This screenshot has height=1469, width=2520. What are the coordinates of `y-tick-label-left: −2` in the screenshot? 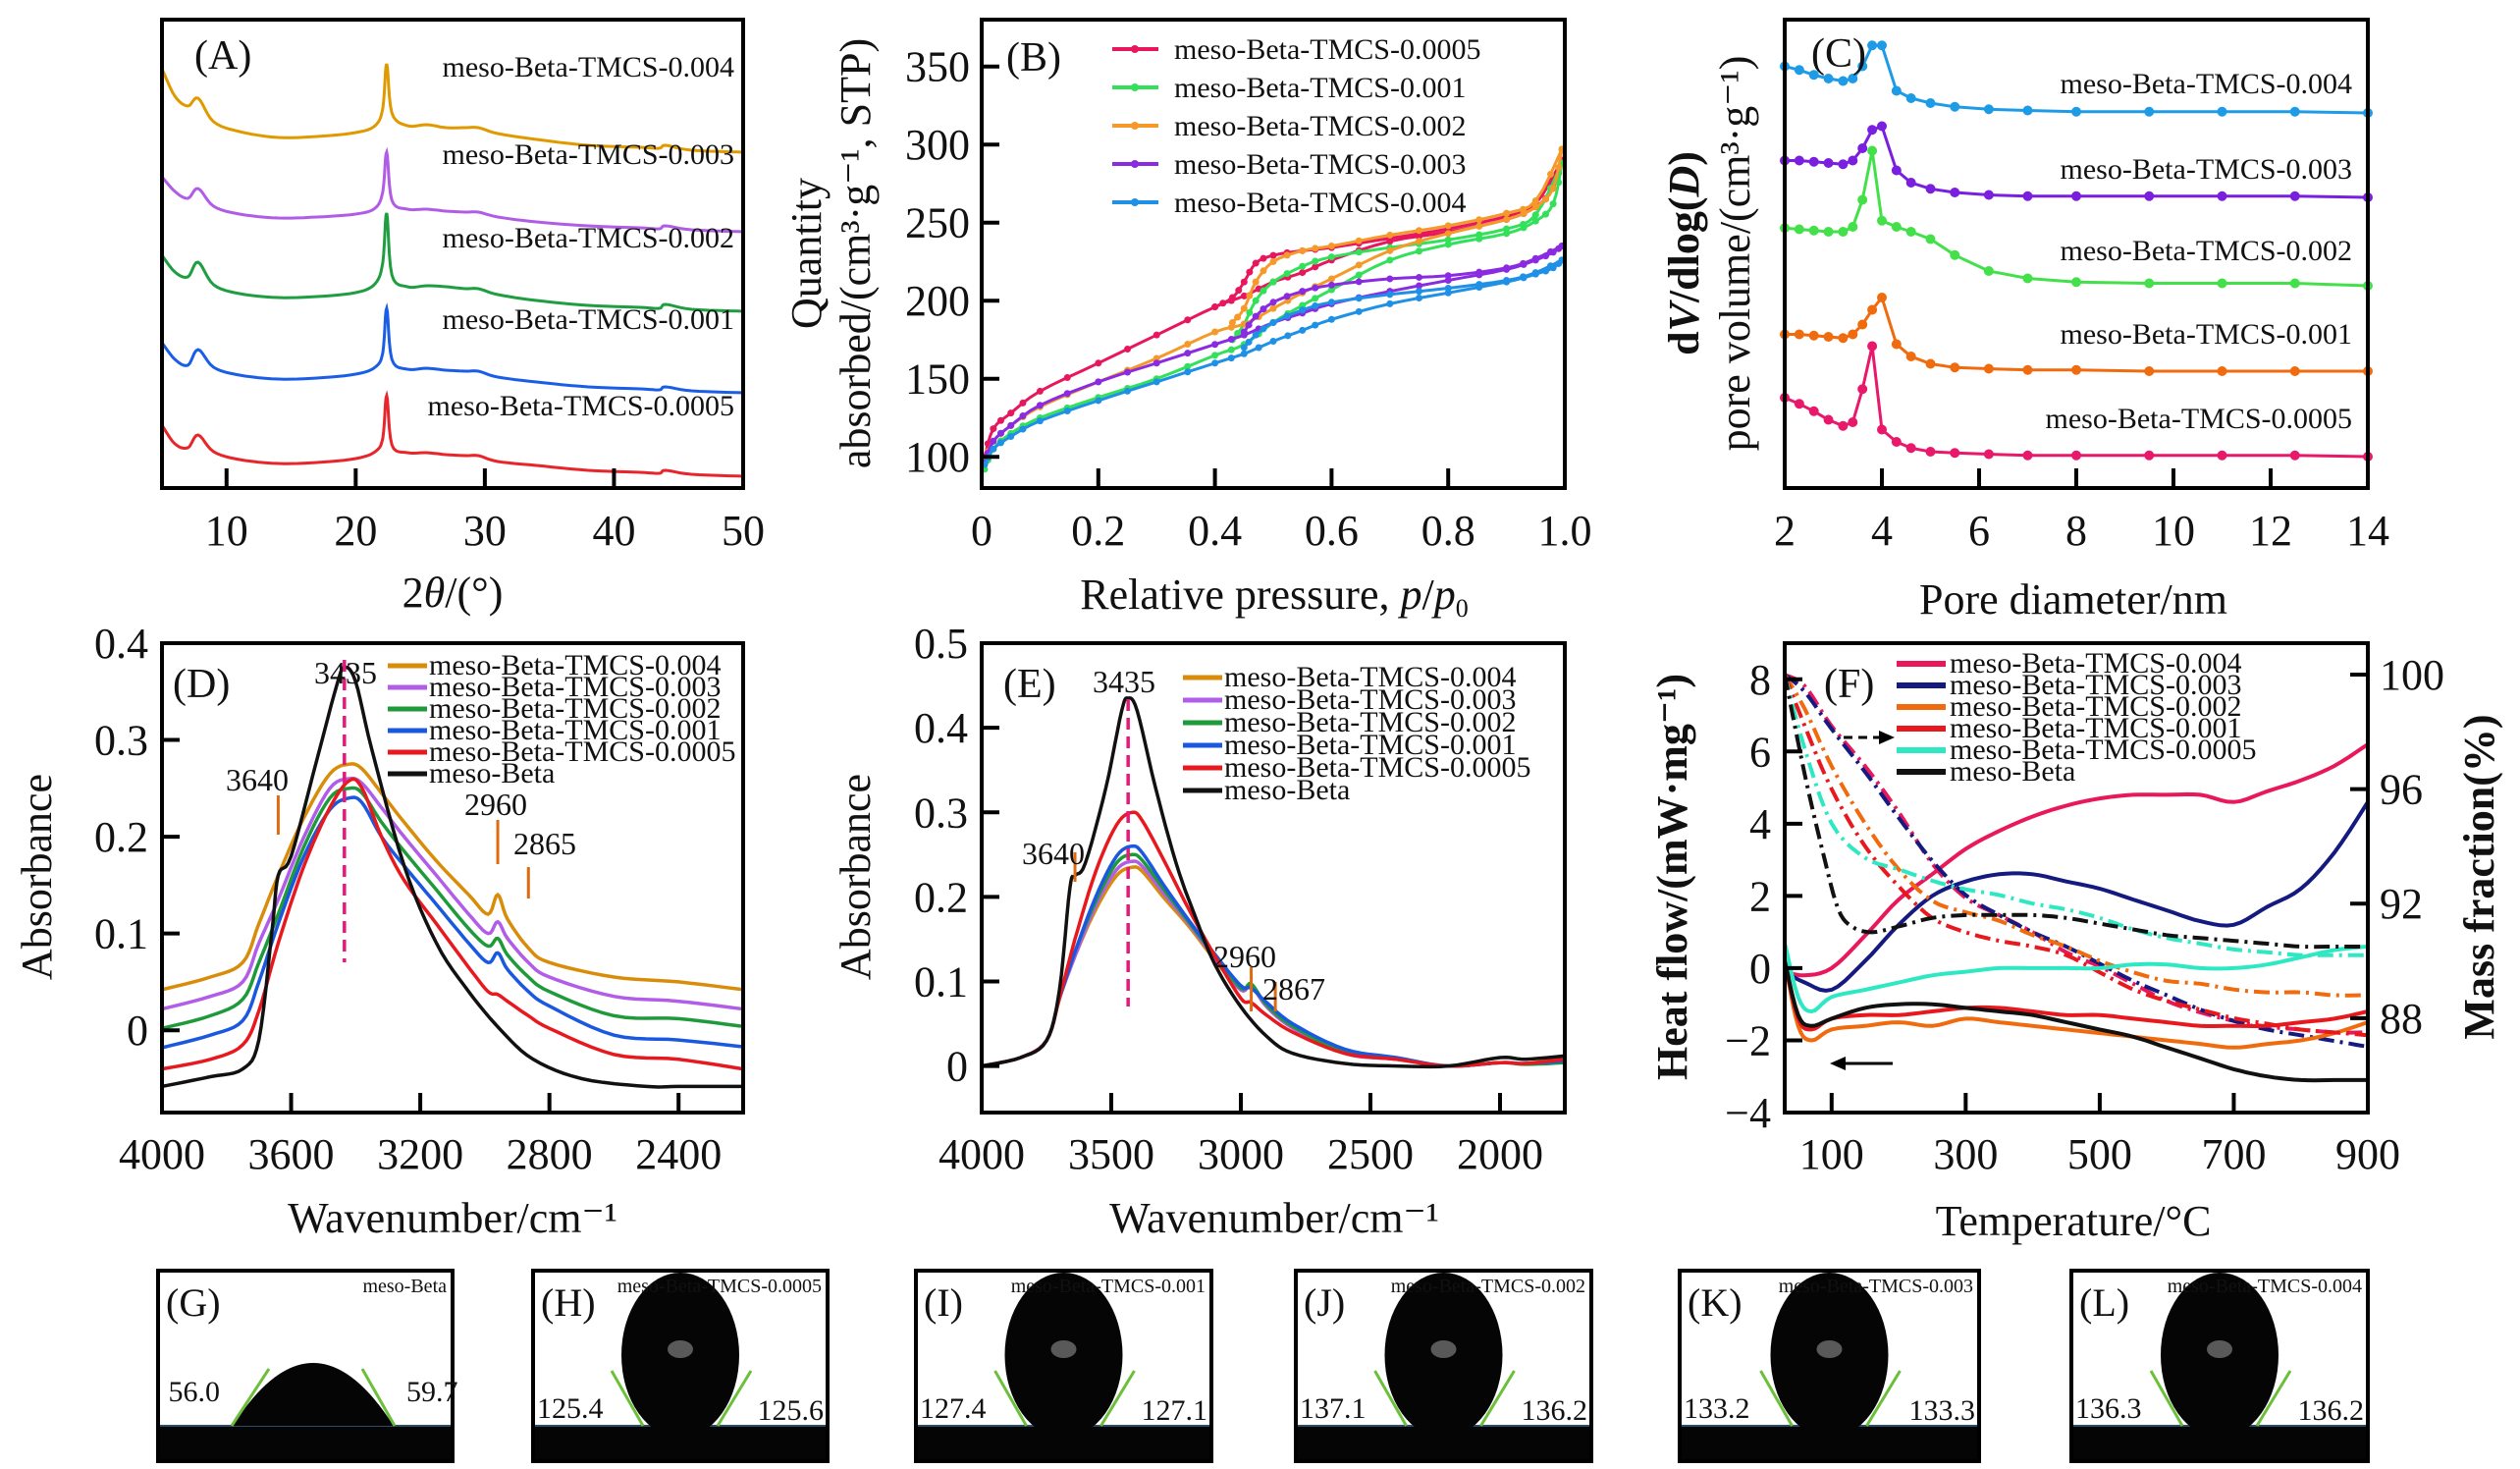 It's located at (1748, 1040).